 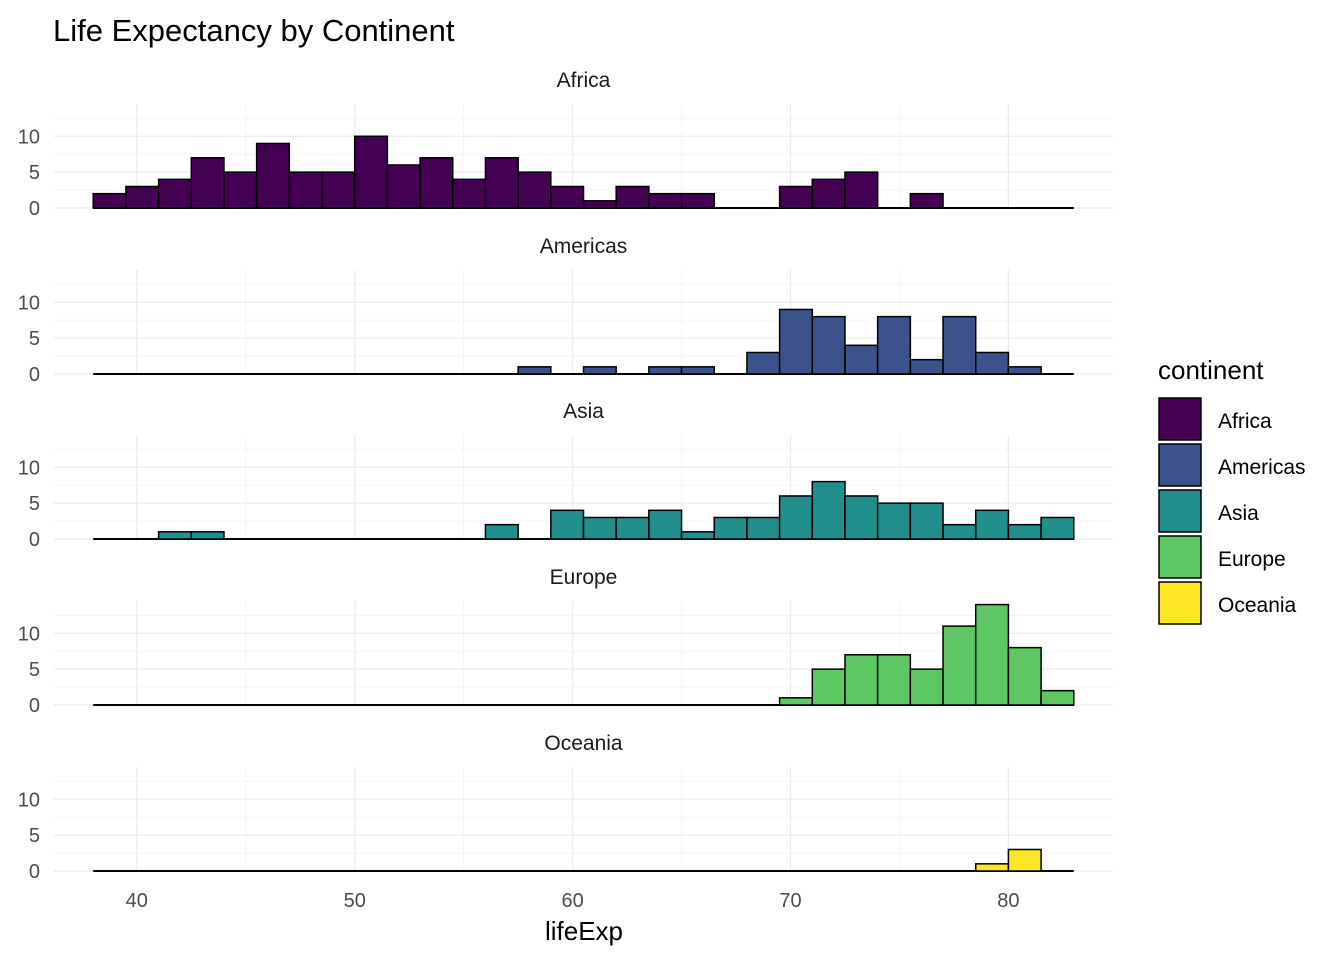 What do you see at coordinates (584, 80) in the screenshot?
I see `facet-label-africa: Africa` at bounding box center [584, 80].